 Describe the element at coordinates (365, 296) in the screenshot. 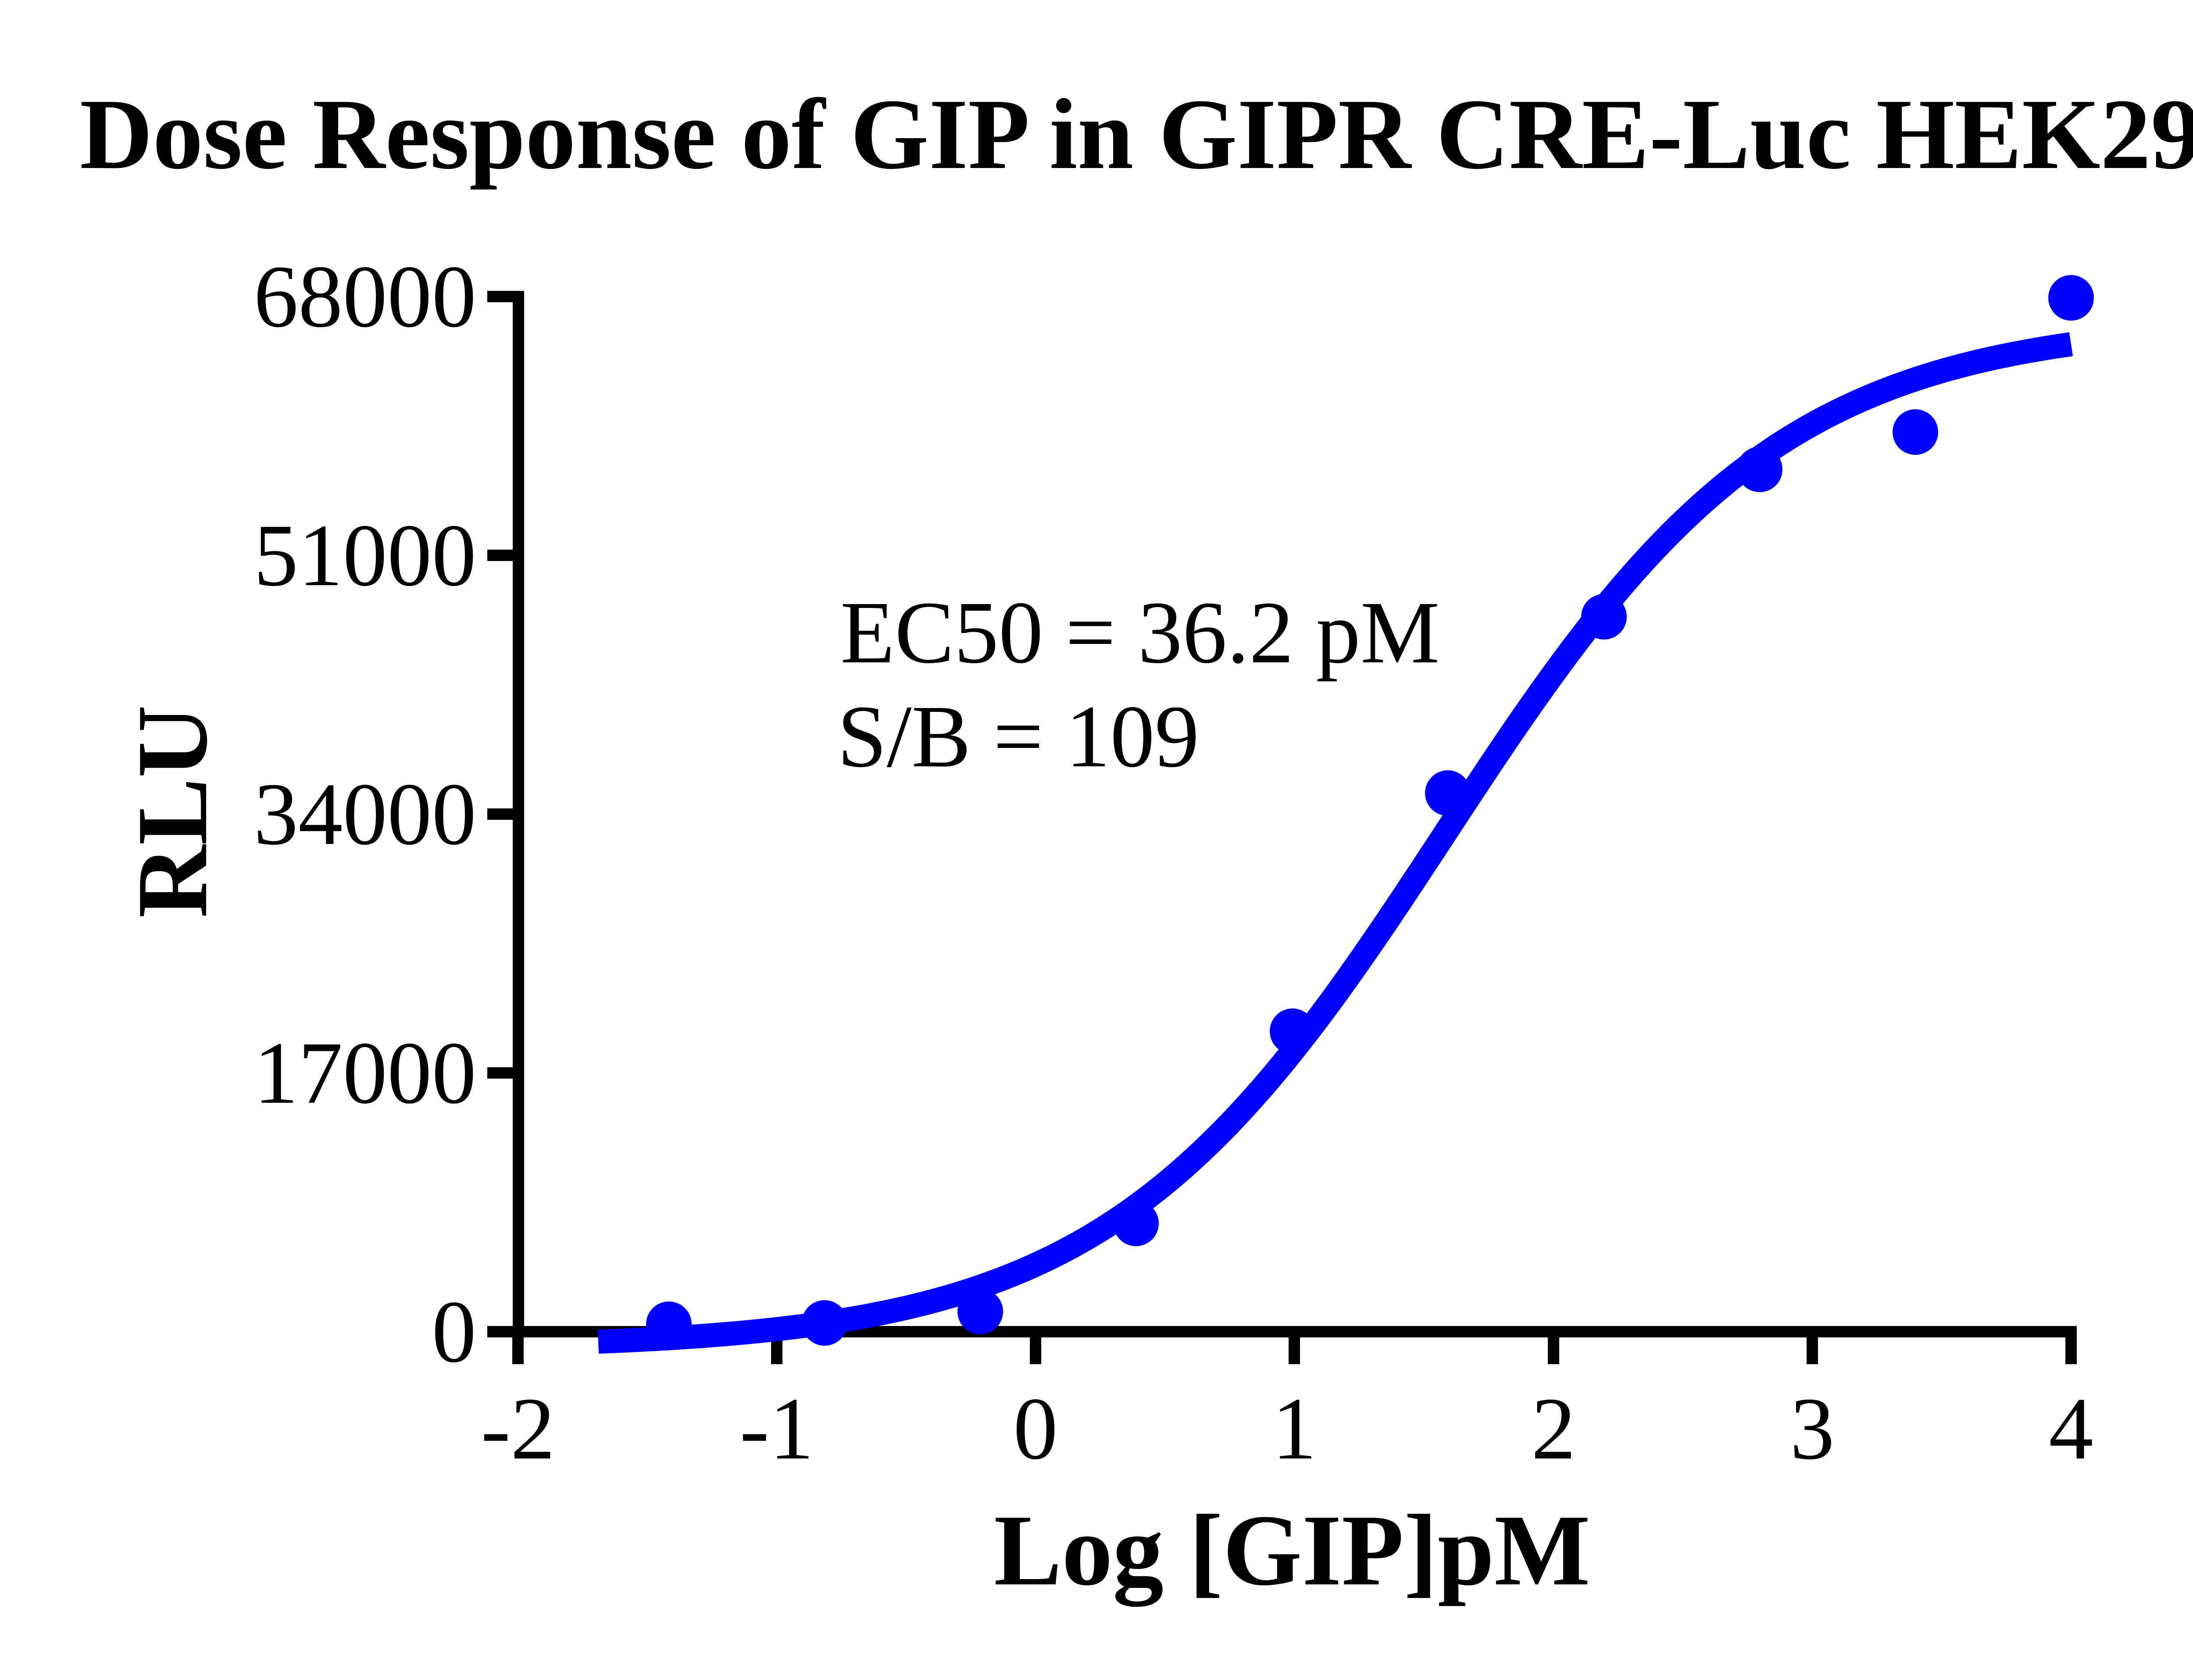

I see `svg-text: 68000` at that location.